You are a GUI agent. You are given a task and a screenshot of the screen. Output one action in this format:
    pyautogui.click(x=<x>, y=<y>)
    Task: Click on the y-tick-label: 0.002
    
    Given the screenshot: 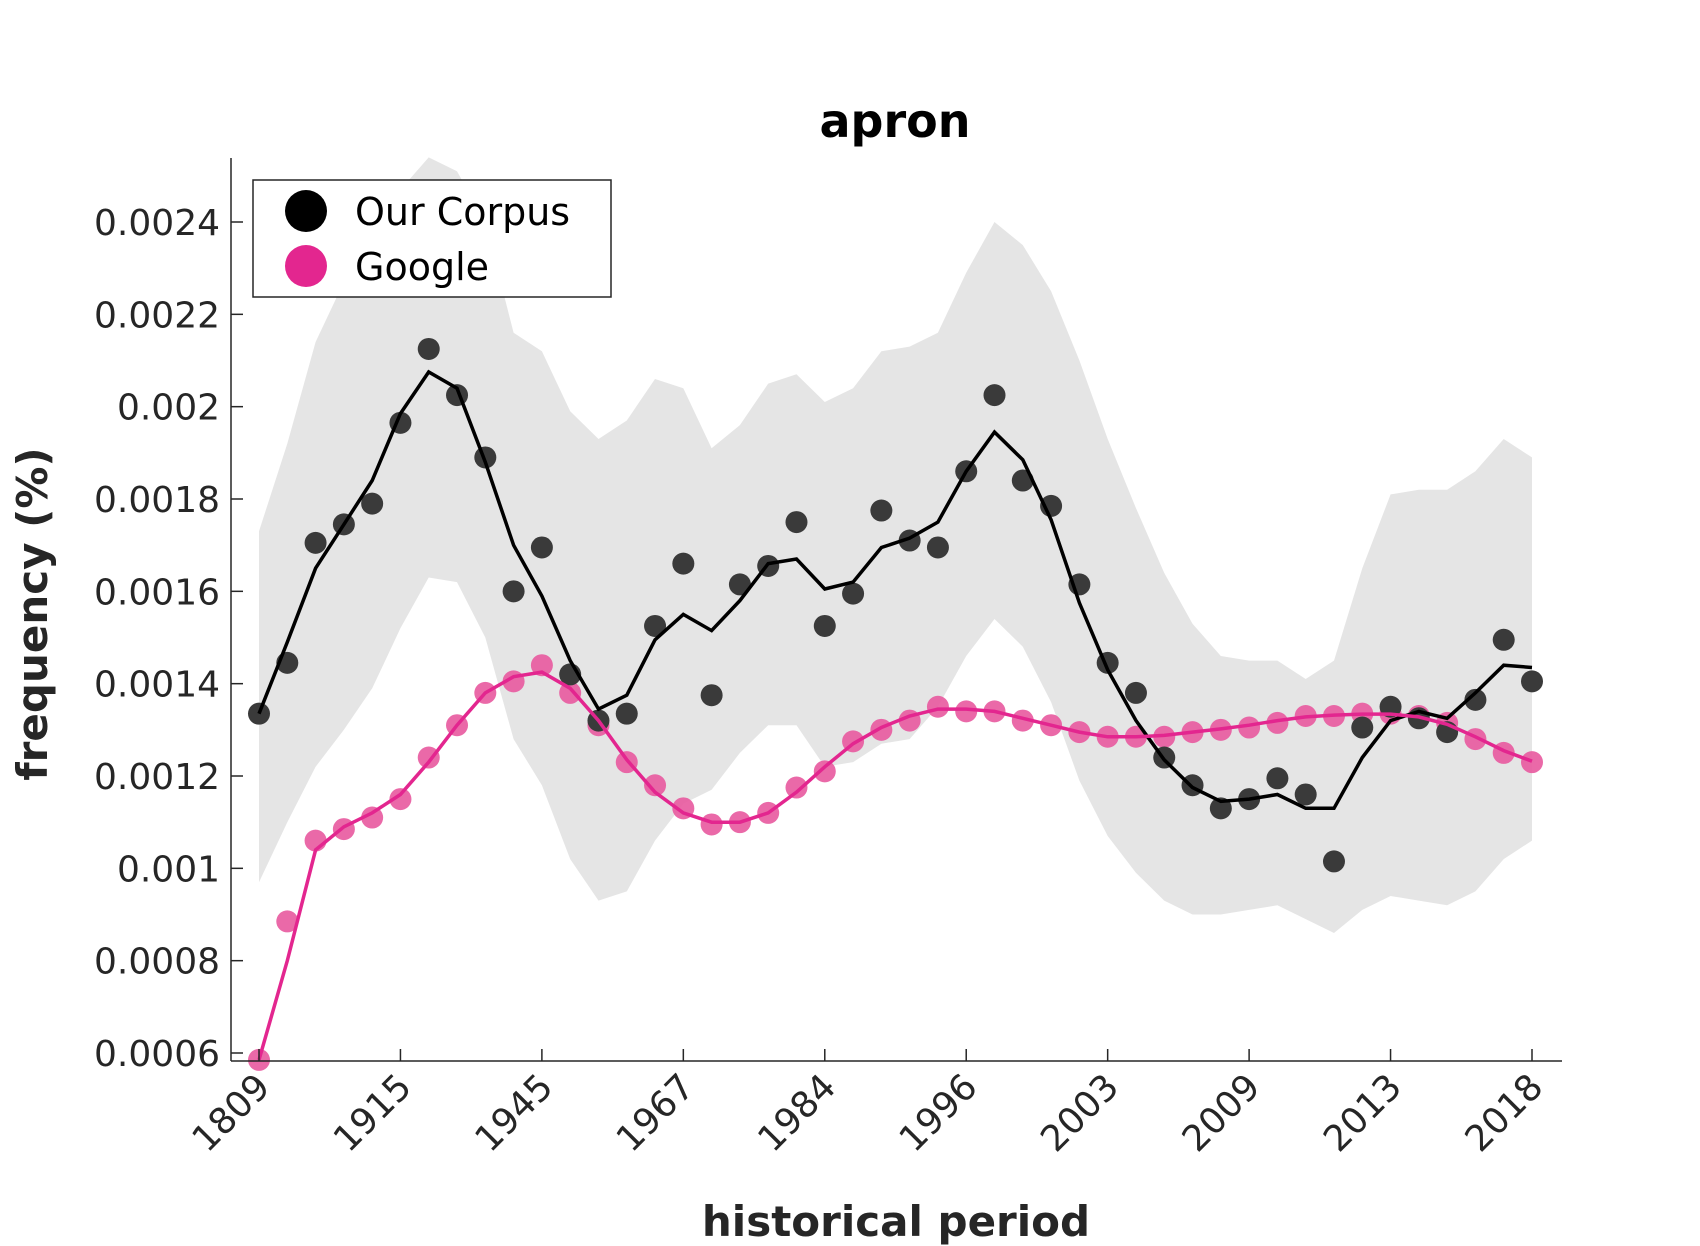 What is the action you would take?
    pyautogui.click(x=168, y=408)
    